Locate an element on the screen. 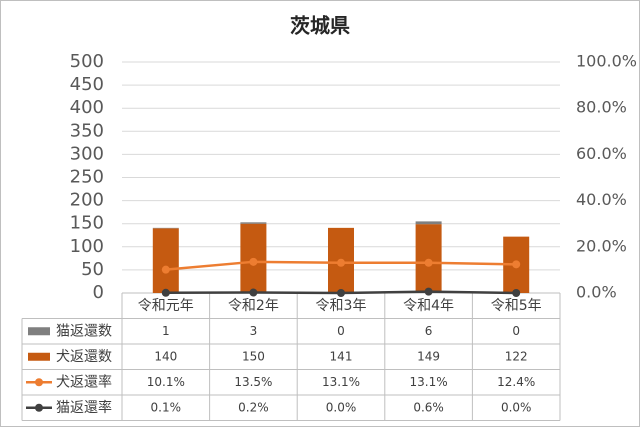 The width and height of the screenshot is (640, 427). table-value: 10.1% is located at coordinates (166, 382).